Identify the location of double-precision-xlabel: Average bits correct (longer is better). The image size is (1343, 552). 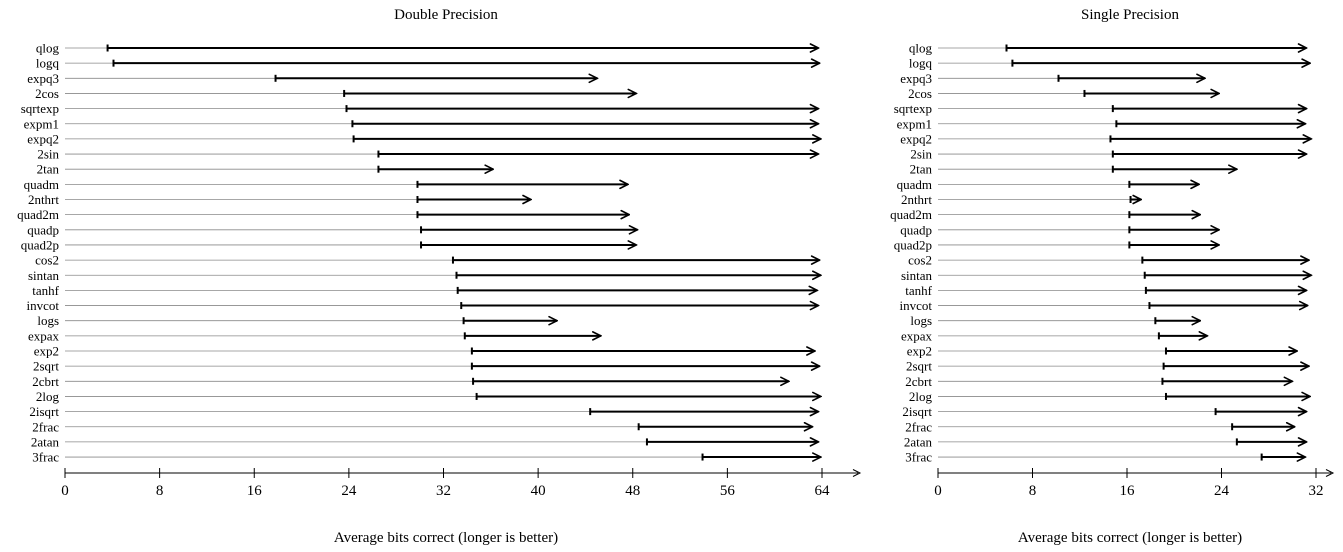
(446, 538).